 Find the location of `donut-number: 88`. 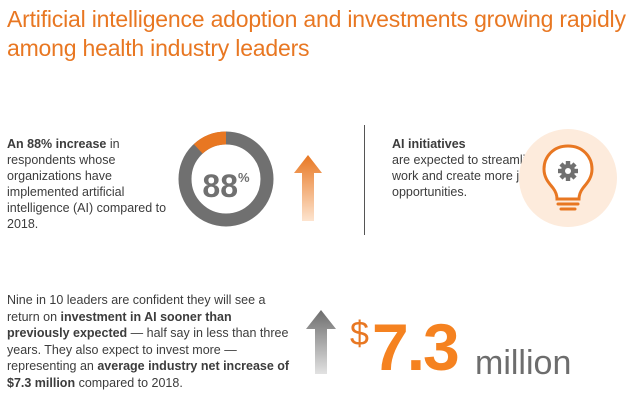

donut-number: 88 is located at coordinates (220, 186).